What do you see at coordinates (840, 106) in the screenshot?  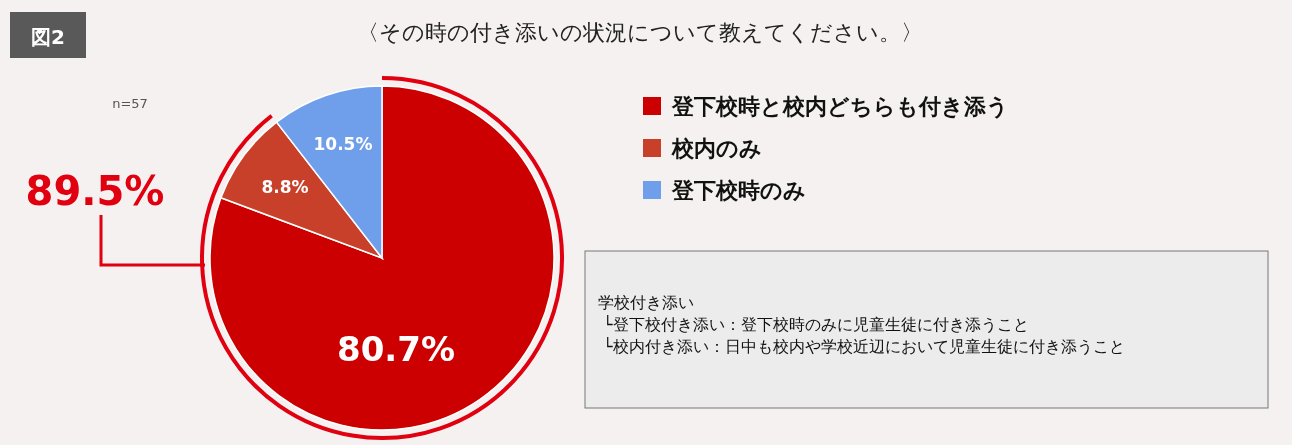 I see `legend-label: 登下校時と校内どちらも付き添う` at bounding box center [840, 106].